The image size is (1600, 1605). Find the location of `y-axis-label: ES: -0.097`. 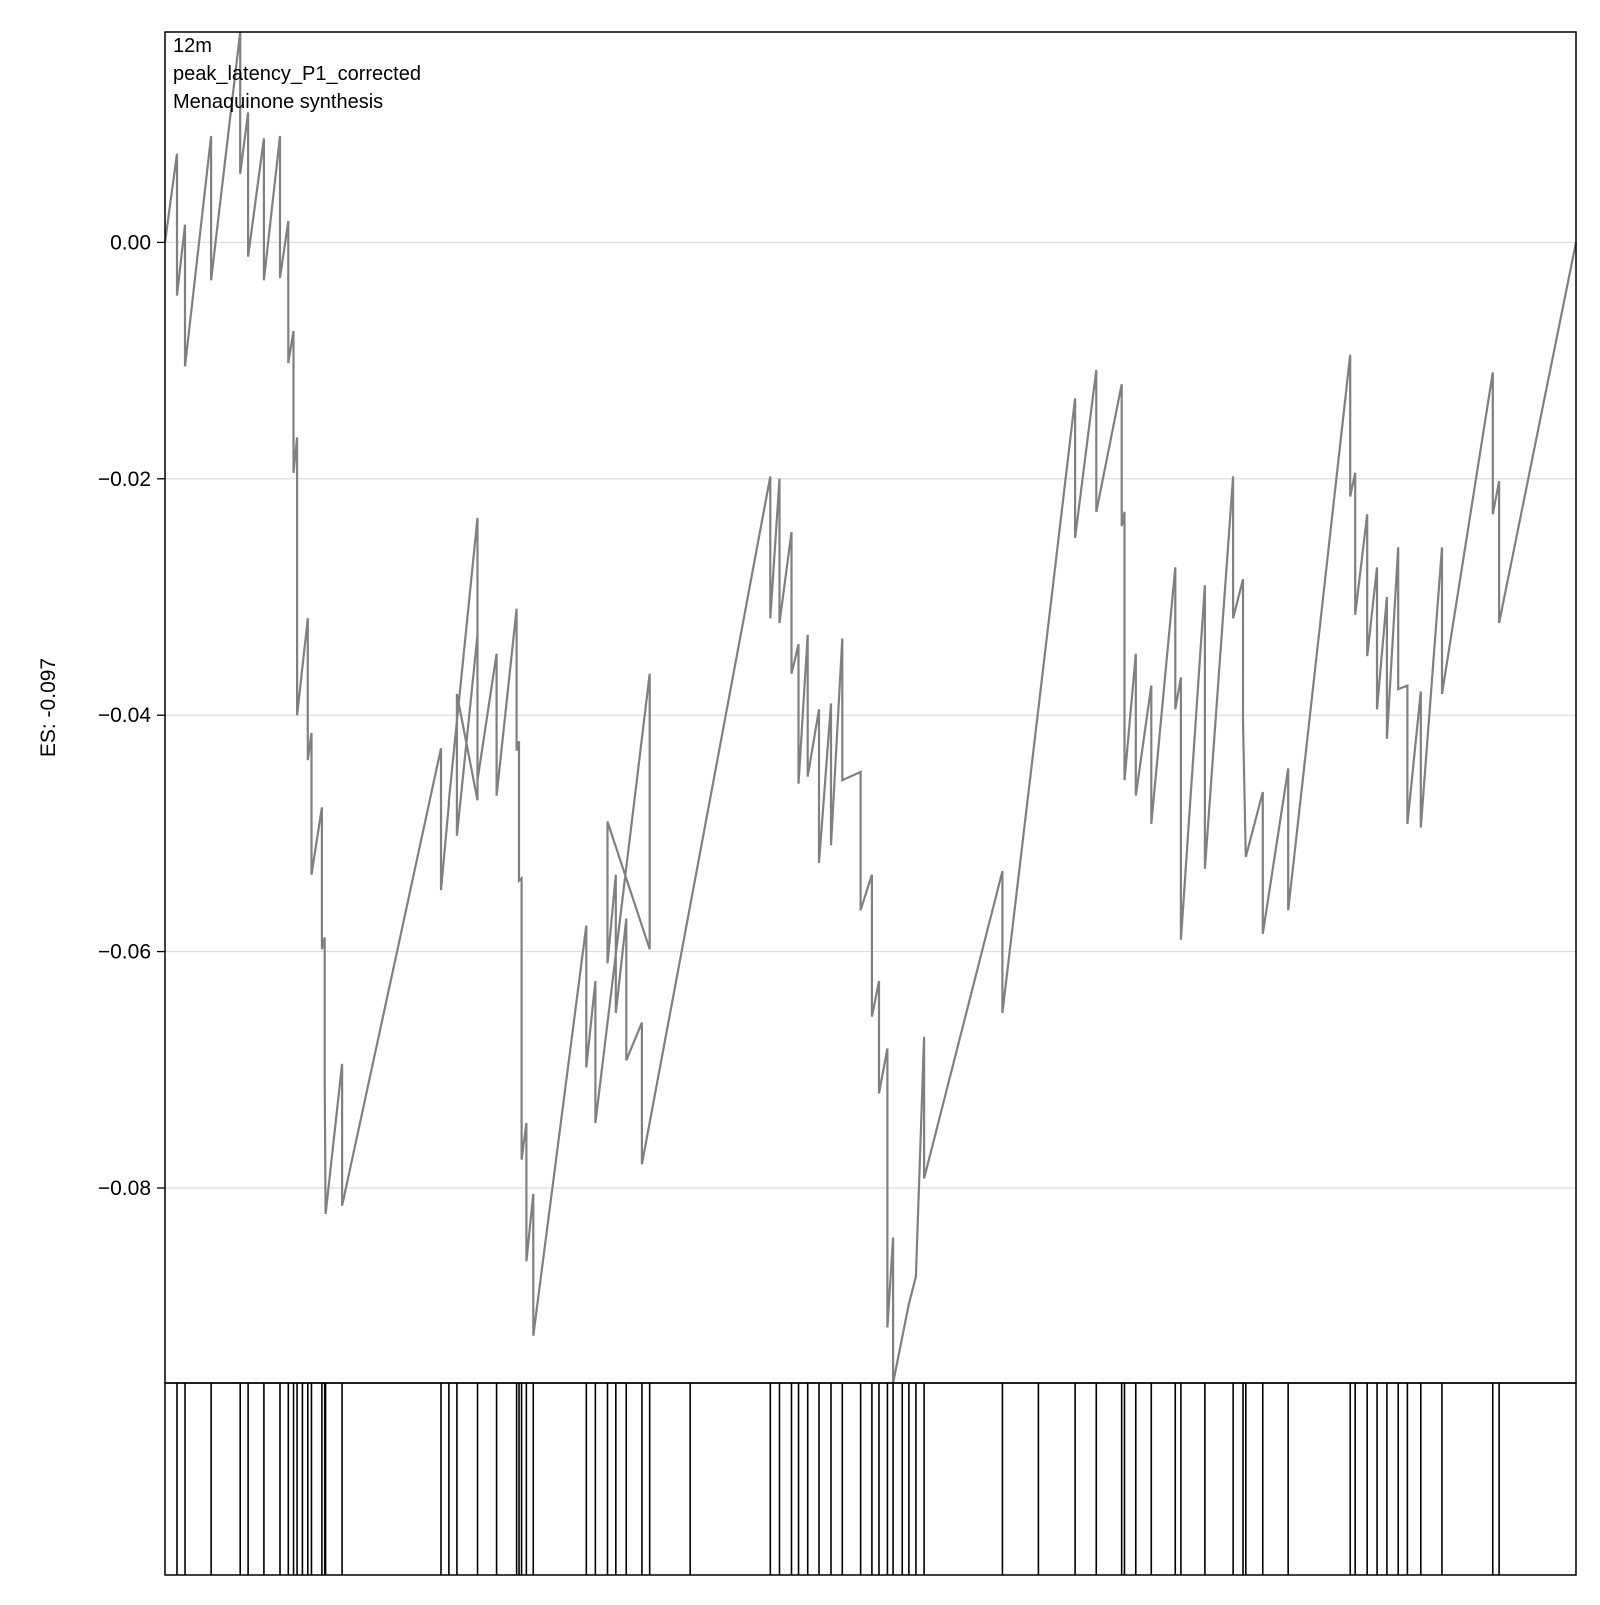

y-axis-label: ES: -0.097 is located at coordinates (48, 707).